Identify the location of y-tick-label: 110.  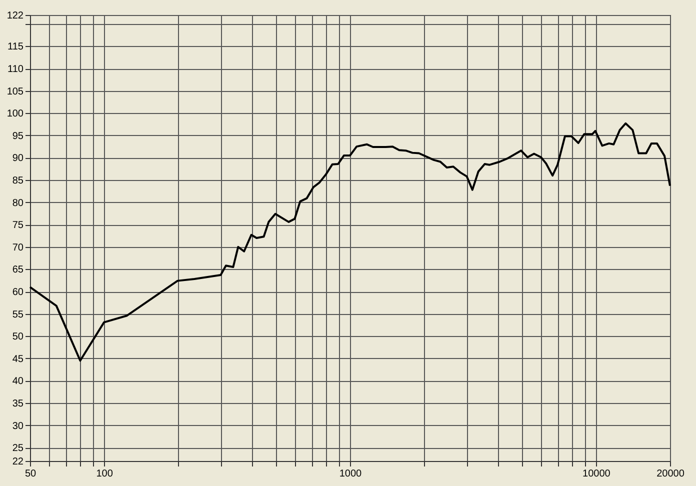
(16, 70).